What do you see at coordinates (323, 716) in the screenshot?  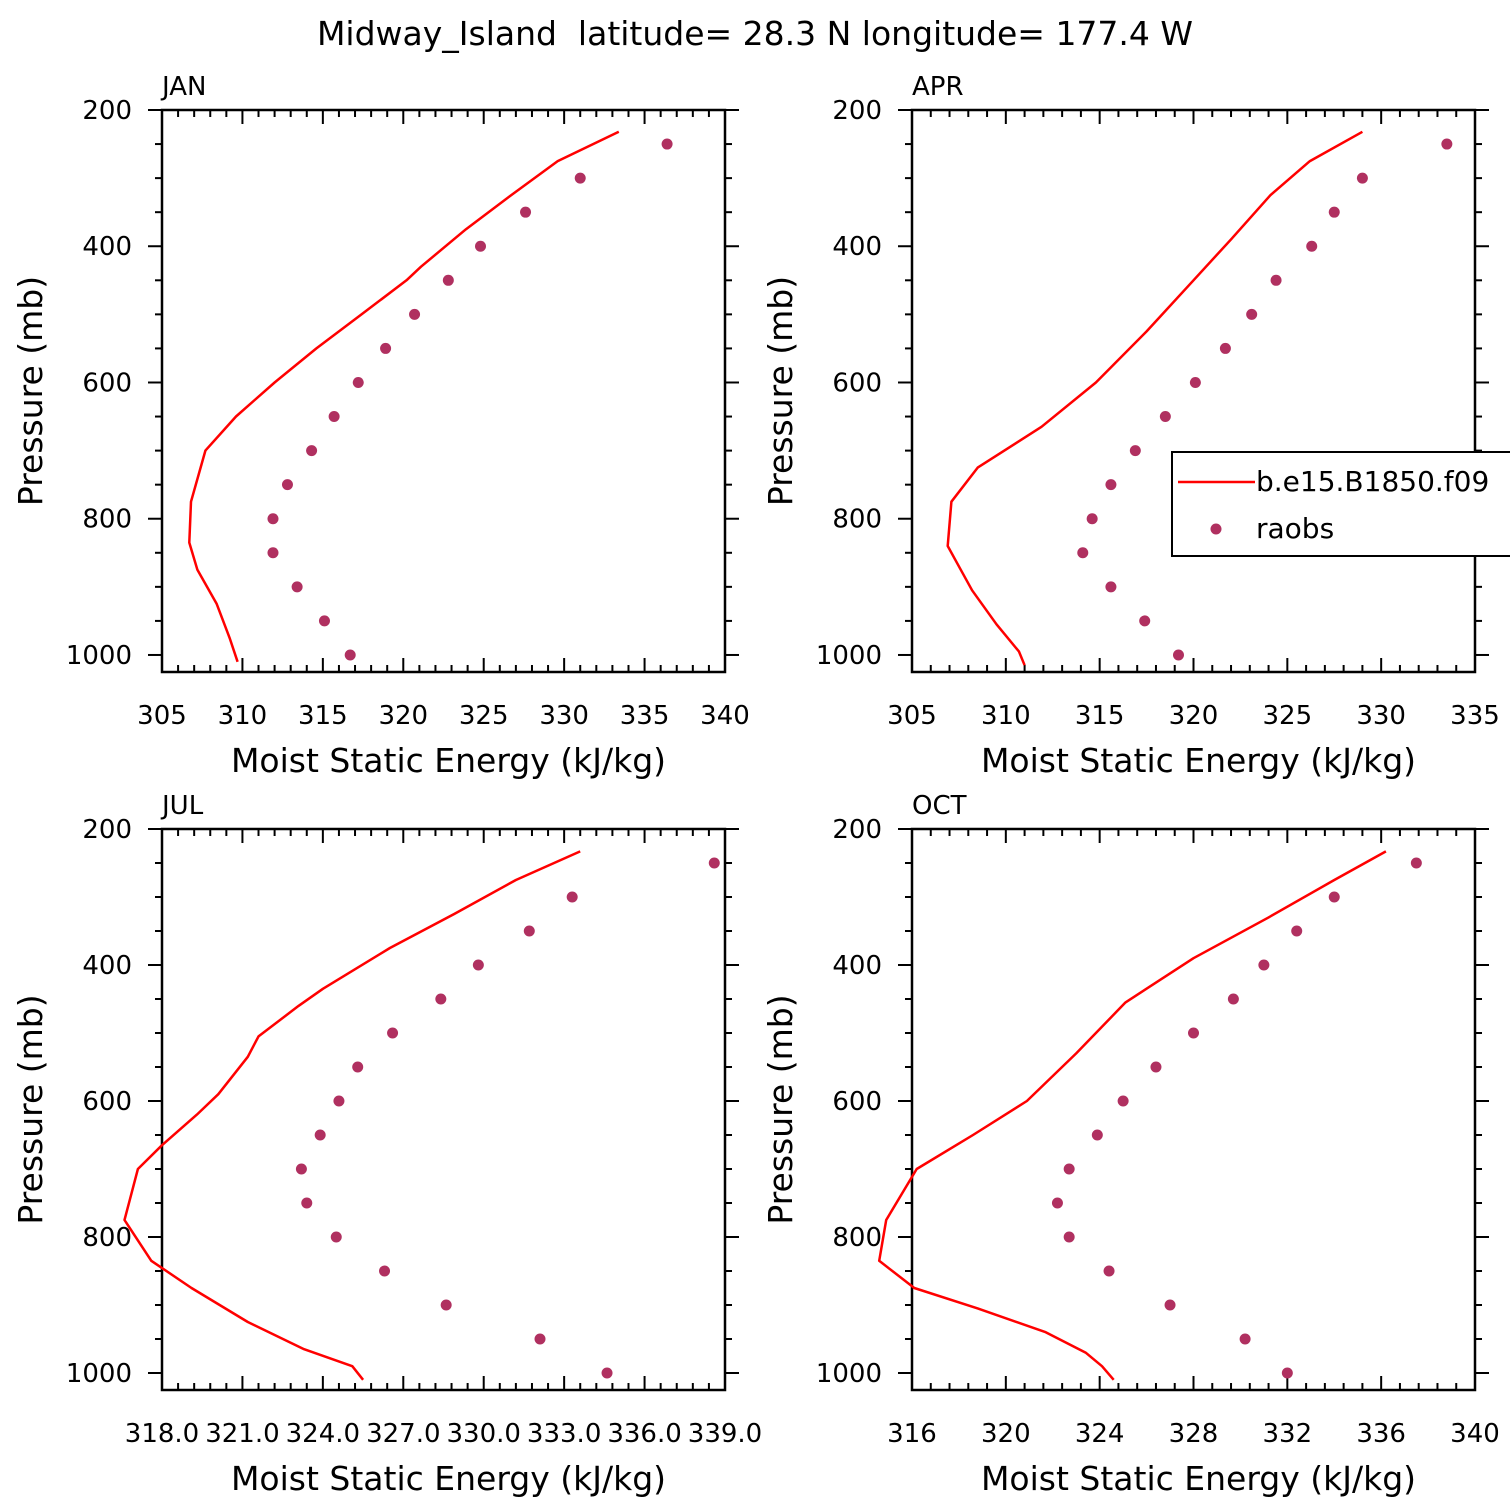 I see `x-tick-label: 315` at bounding box center [323, 716].